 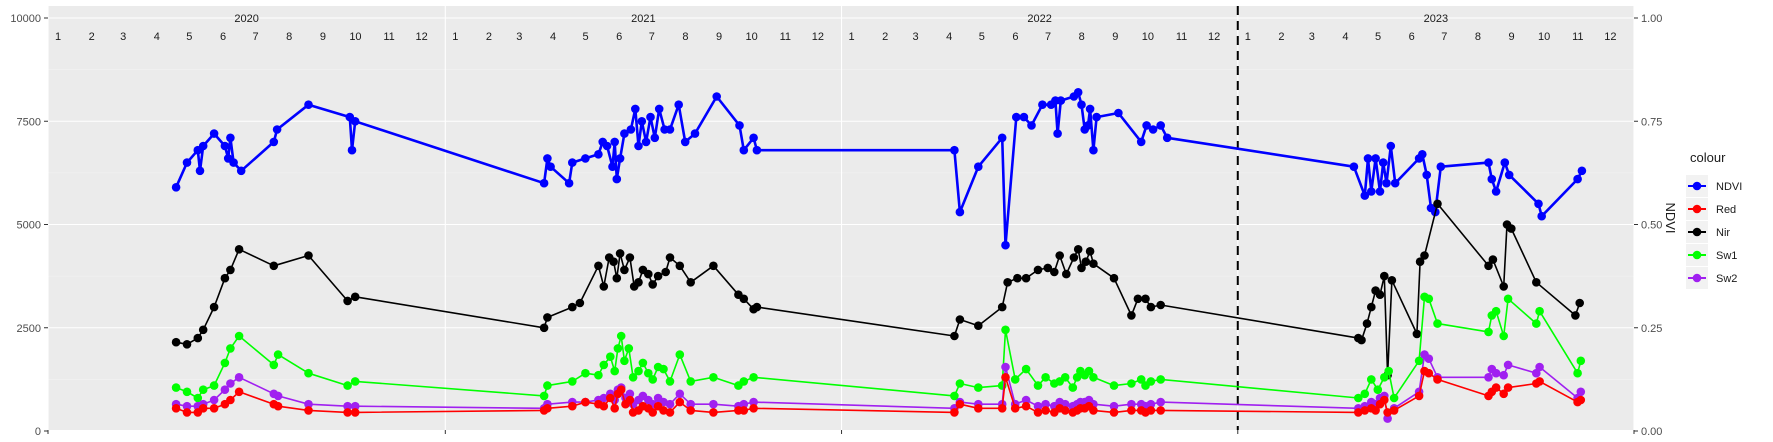 I want to click on month-label: 3, so click(x=123, y=37).